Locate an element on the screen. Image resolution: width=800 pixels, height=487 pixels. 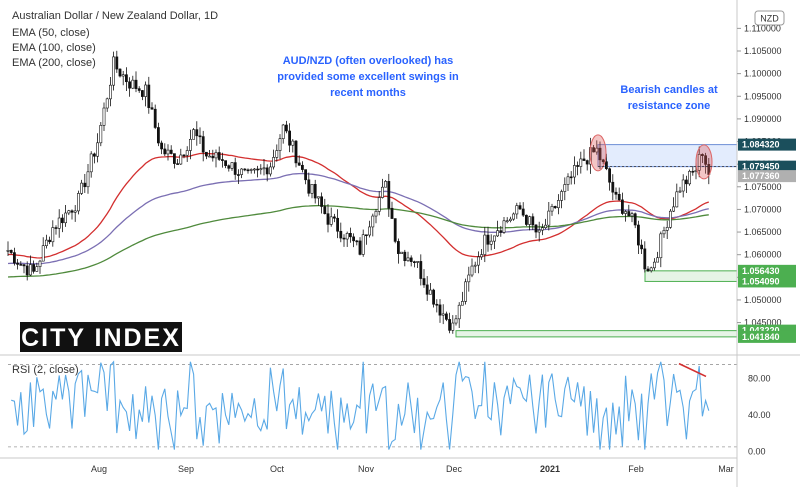
price-tag-label: 1.084320 is located at coordinates (761, 145).